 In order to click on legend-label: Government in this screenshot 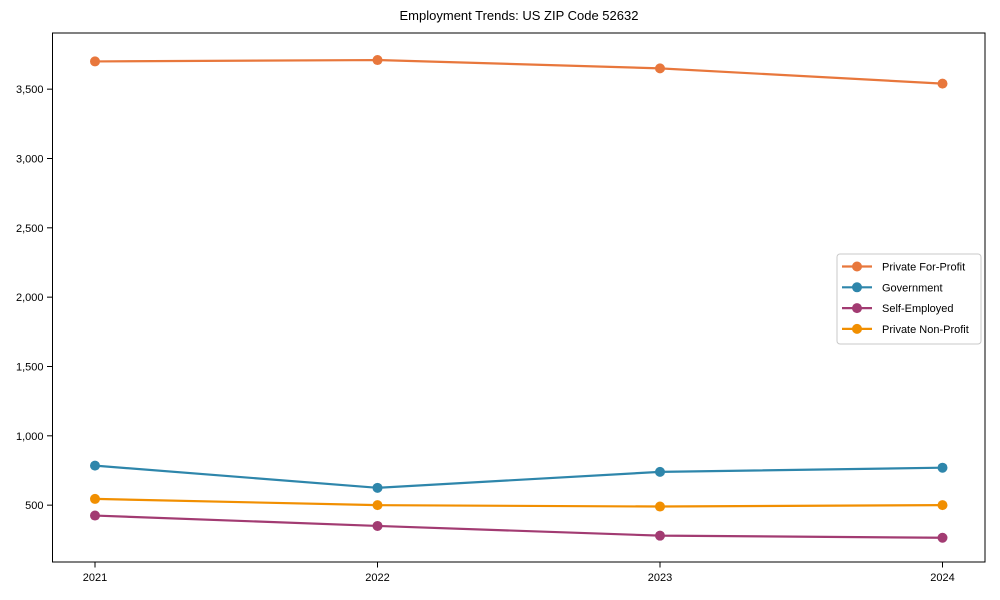, I will do `click(912, 288)`.